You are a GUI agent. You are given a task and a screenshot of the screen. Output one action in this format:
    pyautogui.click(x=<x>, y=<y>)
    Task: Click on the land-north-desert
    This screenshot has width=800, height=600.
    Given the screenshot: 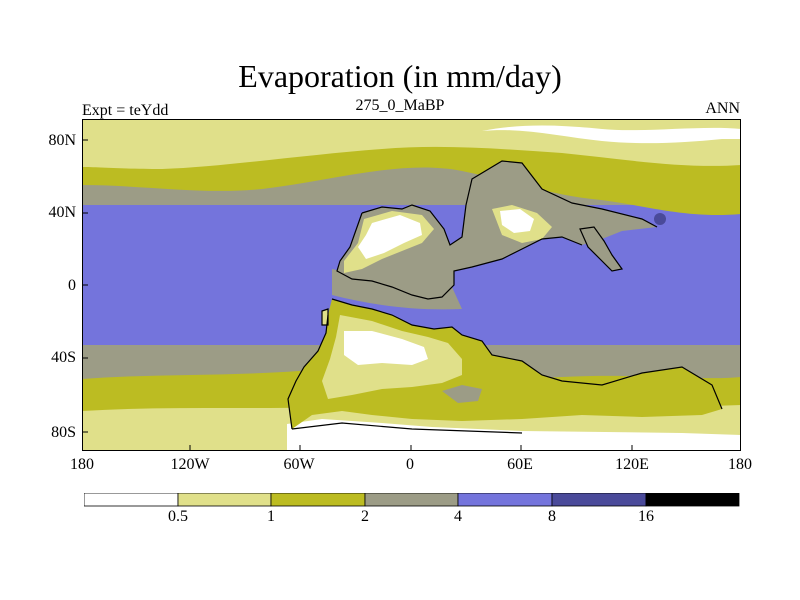 What is the action you would take?
    pyautogui.click(x=390, y=237)
    